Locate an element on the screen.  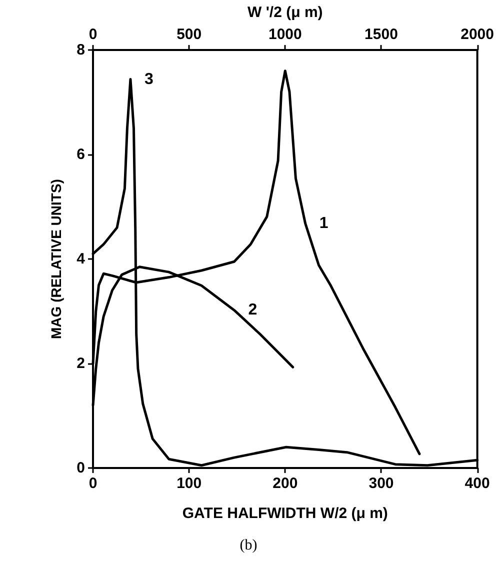
x-axis-title: GATE HALFWIDTH W/2 (μ m) is located at coordinates (285, 513).